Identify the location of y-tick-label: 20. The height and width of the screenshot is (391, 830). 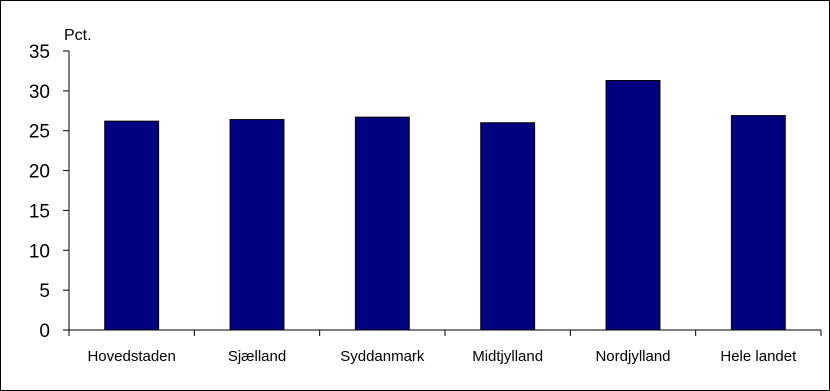
(39, 172).